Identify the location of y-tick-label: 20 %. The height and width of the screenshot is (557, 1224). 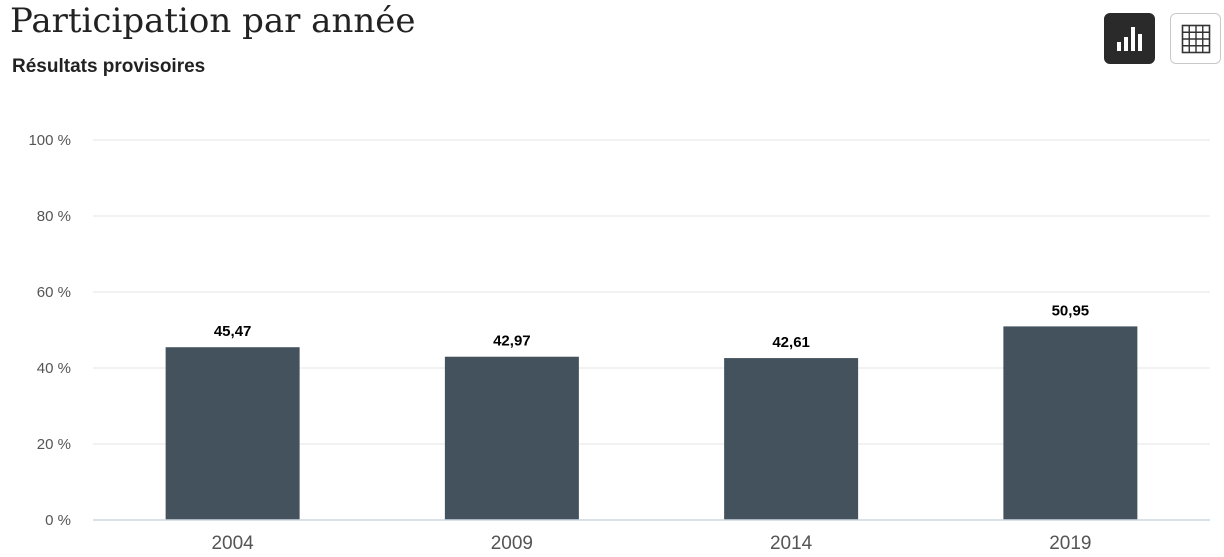
(54, 444).